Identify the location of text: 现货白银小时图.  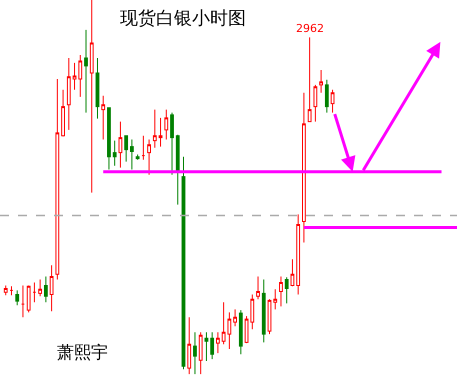
(183, 18).